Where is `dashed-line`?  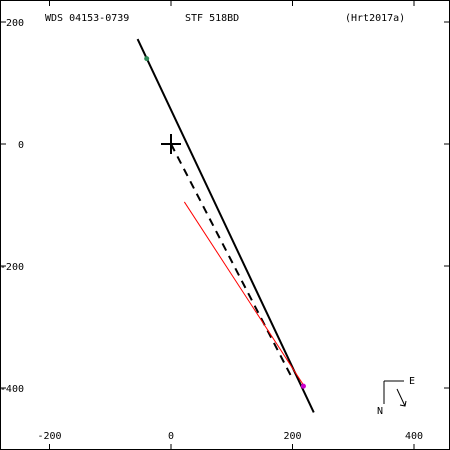 dashed-line is located at coordinates (232, 261).